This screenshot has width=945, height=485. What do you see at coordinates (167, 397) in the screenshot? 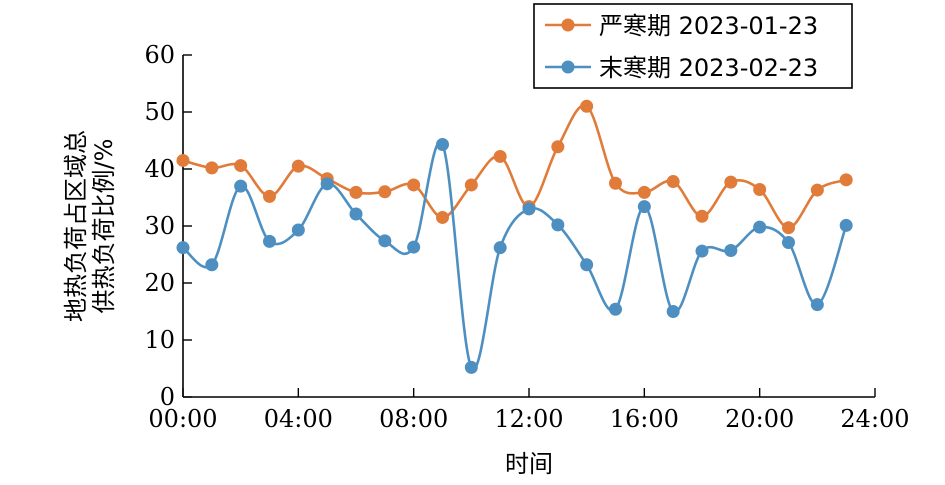
I see `y-tick-label: 0` at bounding box center [167, 397].